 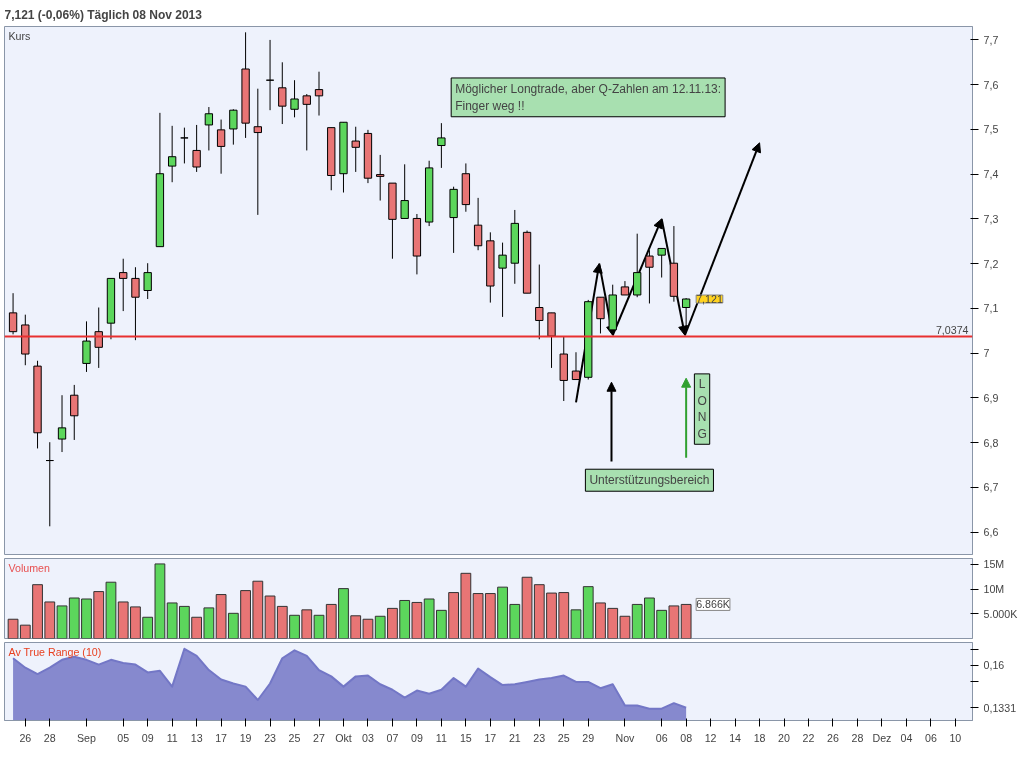 I want to click on y-tick-label: 7, so click(x=986, y=353).